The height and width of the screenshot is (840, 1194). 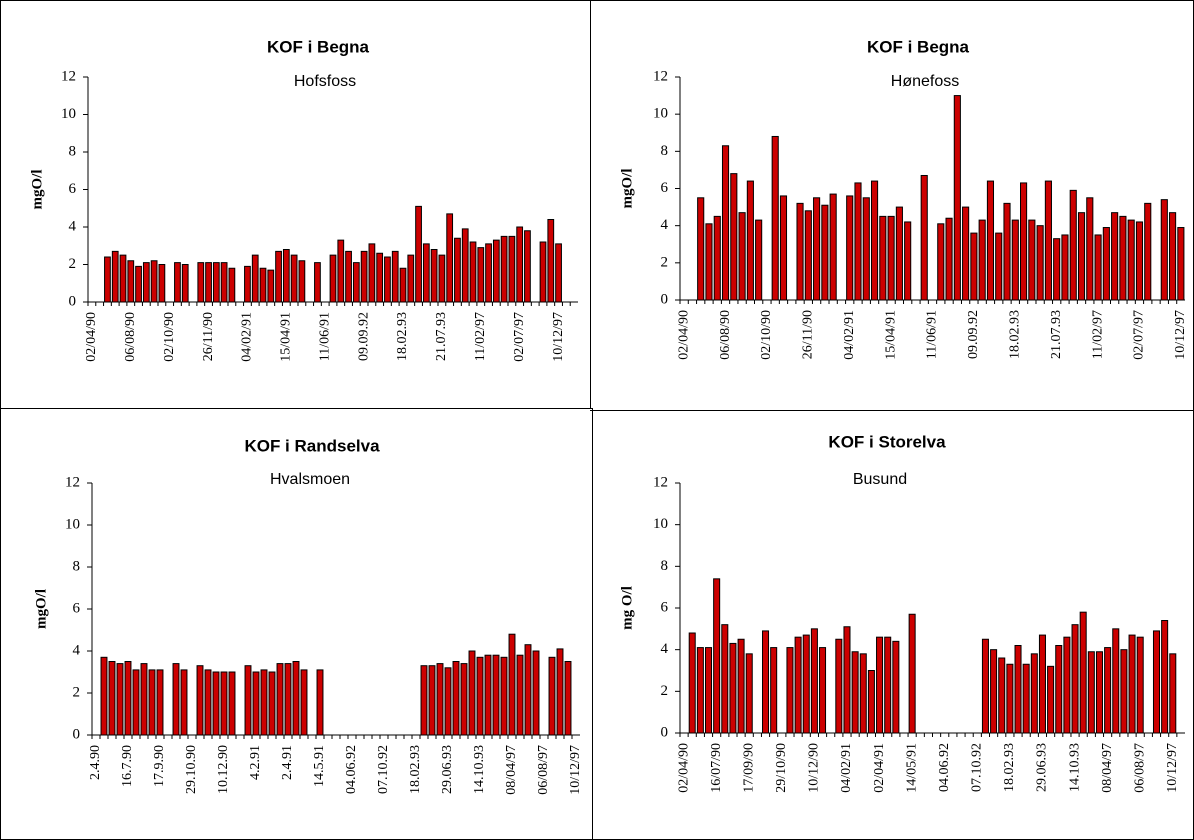 I want to click on x-tick-label: 17.9.90, so click(x=159, y=766).